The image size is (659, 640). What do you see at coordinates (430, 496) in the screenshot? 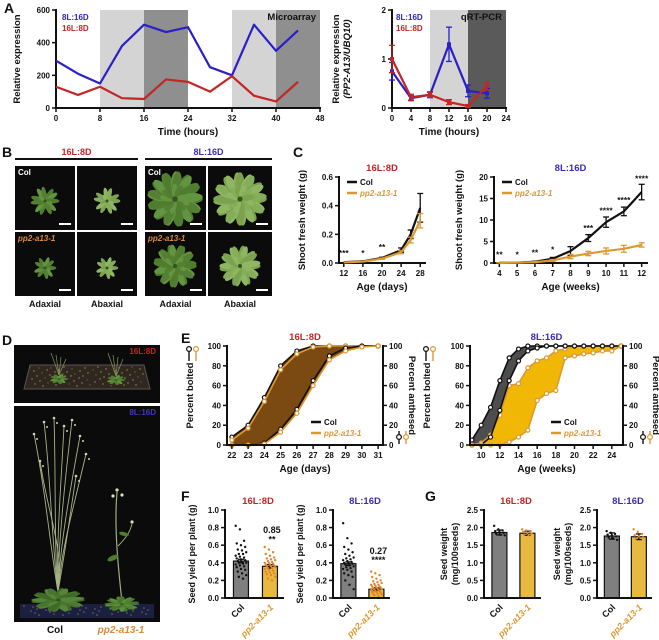
I see `panel-g-label: G` at bounding box center [430, 496].